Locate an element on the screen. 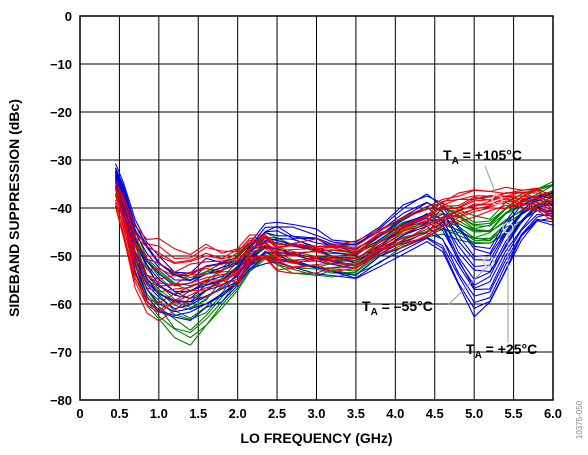 Image resolution: width=588 pixels, height=455 pixels. y-tick-label: −50 is located at coordinates (61, 256).